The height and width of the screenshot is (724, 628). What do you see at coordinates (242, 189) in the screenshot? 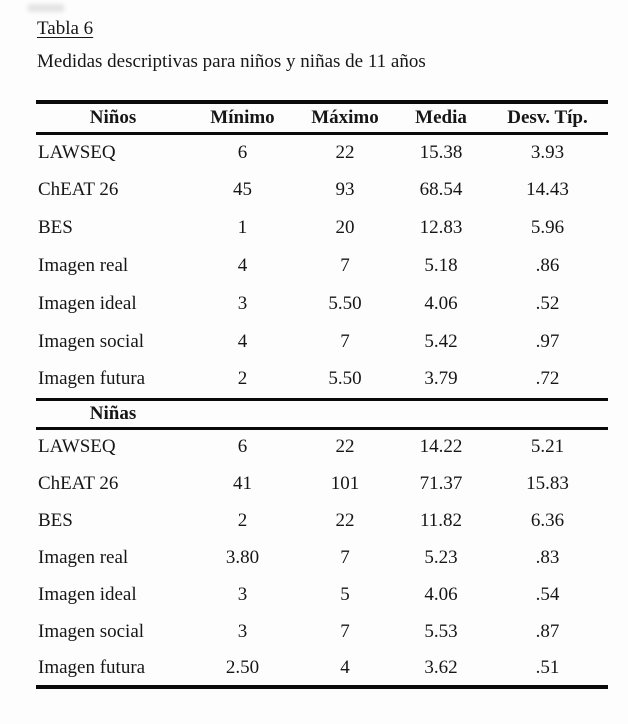
I see `cell-minimo: 45` at bounding box center [242, 189].